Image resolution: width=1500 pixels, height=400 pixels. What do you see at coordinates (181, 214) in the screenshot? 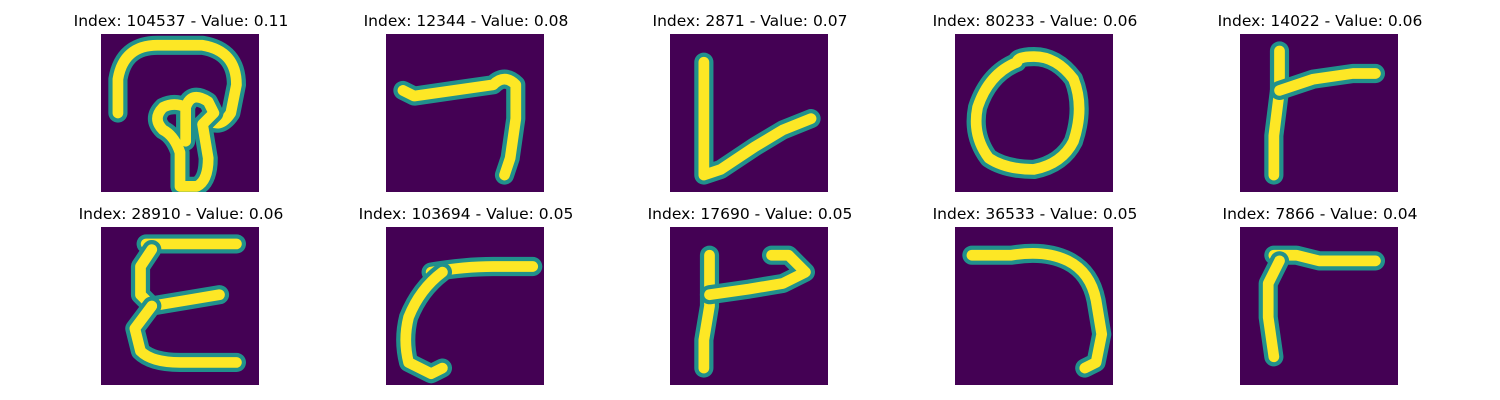
I see `panel-title: Index: 28910 - Value: 0.06` at bounding box center [181, 214].